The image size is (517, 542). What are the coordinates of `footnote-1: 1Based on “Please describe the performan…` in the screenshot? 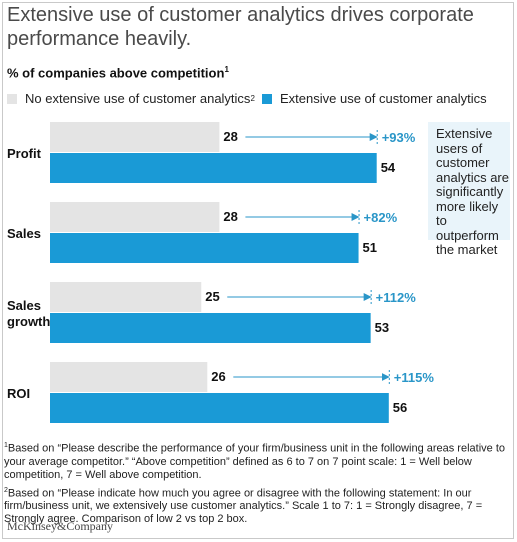 It's located at (257, 460).